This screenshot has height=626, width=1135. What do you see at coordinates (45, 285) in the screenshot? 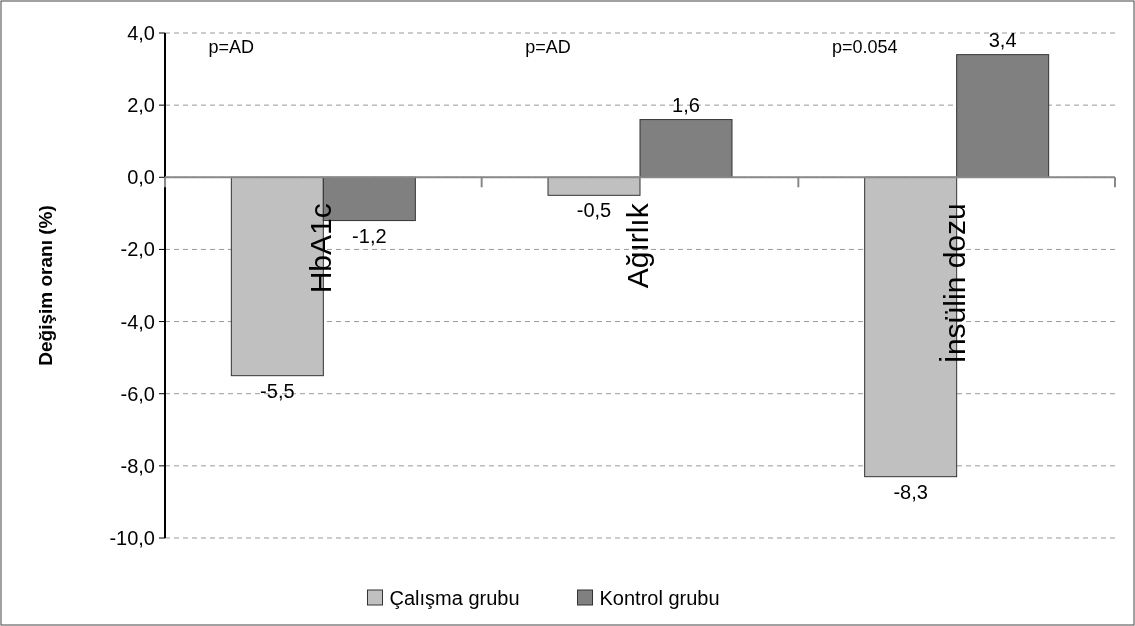
I see `y-axis-title: Değişim oranı (%)` at bounding box center [45, 285].